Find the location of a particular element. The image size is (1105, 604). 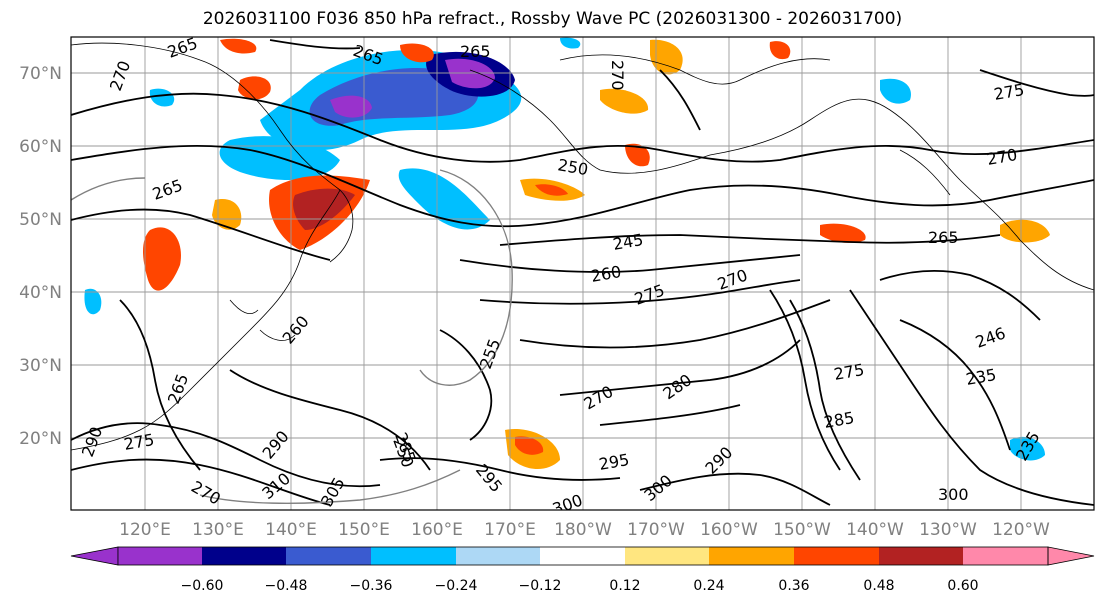

lon-label: 160°E is located at coordinates (437, 530).